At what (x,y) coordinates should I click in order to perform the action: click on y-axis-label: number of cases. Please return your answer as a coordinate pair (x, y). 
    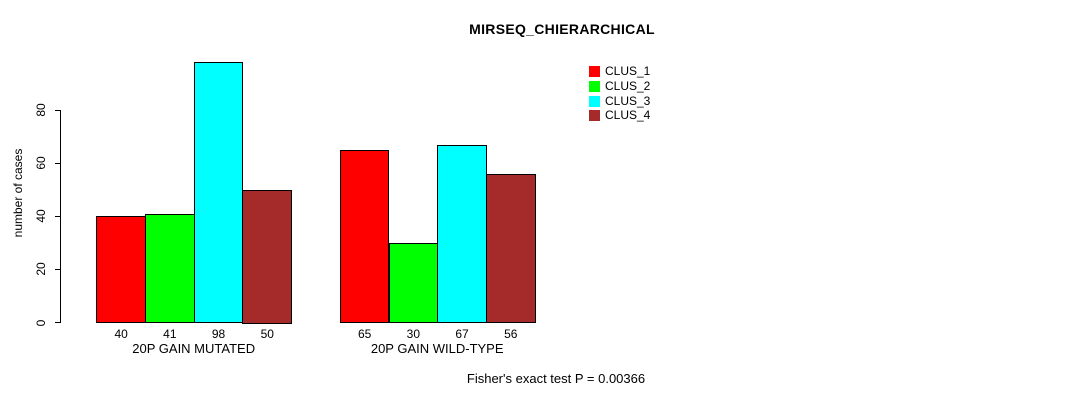
    Looking at the image, I should click on (18, 193).